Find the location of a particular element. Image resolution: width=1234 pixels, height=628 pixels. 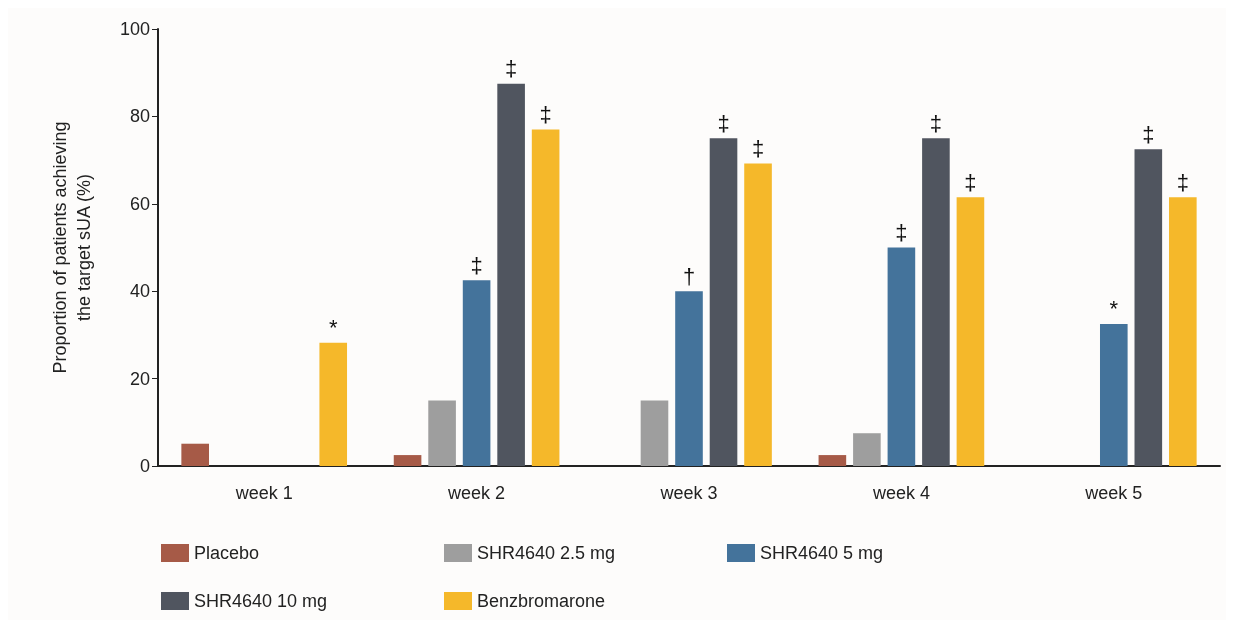

x-tick-label: week 3 is located at coordinates (688, 493).